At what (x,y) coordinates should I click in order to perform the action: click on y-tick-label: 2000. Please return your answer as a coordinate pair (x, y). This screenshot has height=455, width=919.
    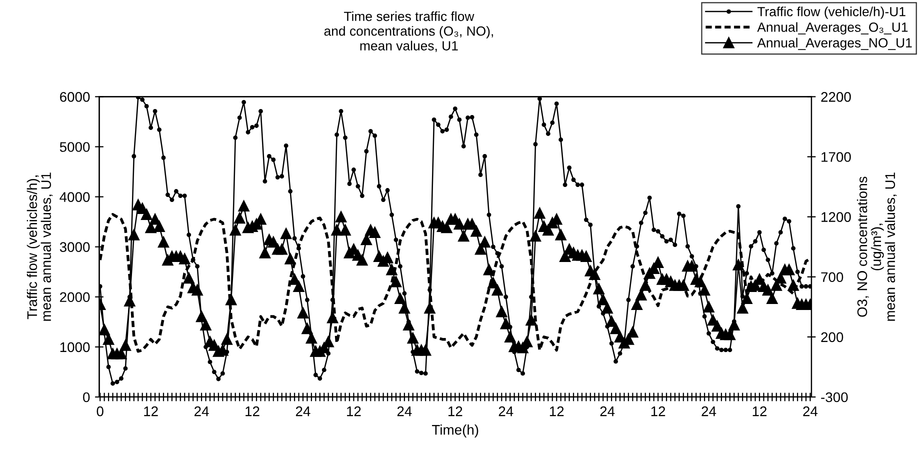
    Looking at the image, I should click on (75, 297).